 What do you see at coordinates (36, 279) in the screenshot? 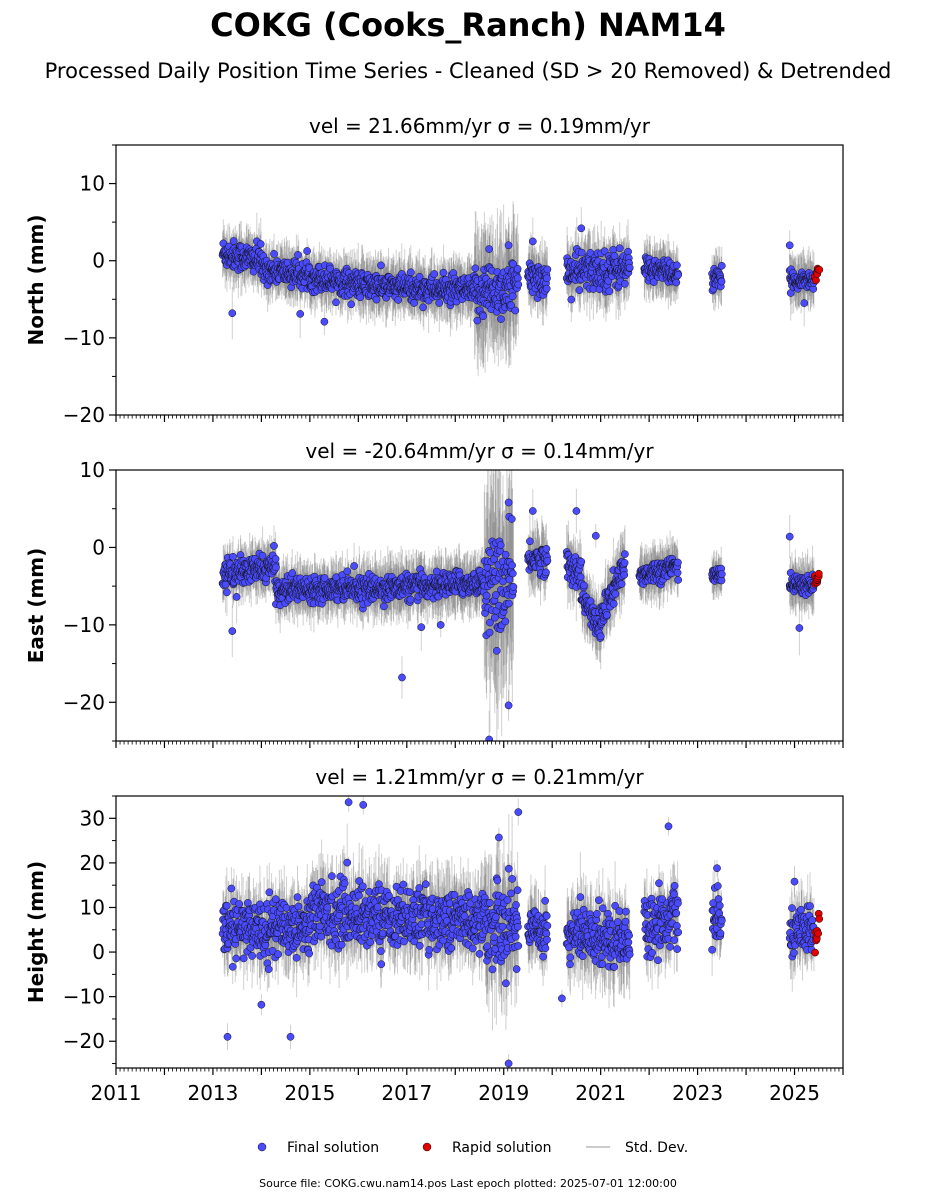
I see `y-axis-label: North (mm)` at bounding box center [36, 279].